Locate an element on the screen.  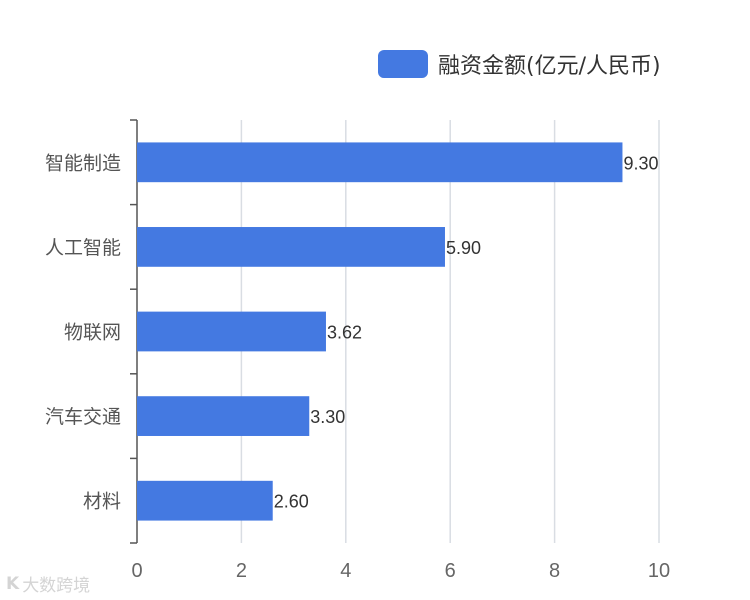
data-label: 9.30 is located at coordinates (640, 163).